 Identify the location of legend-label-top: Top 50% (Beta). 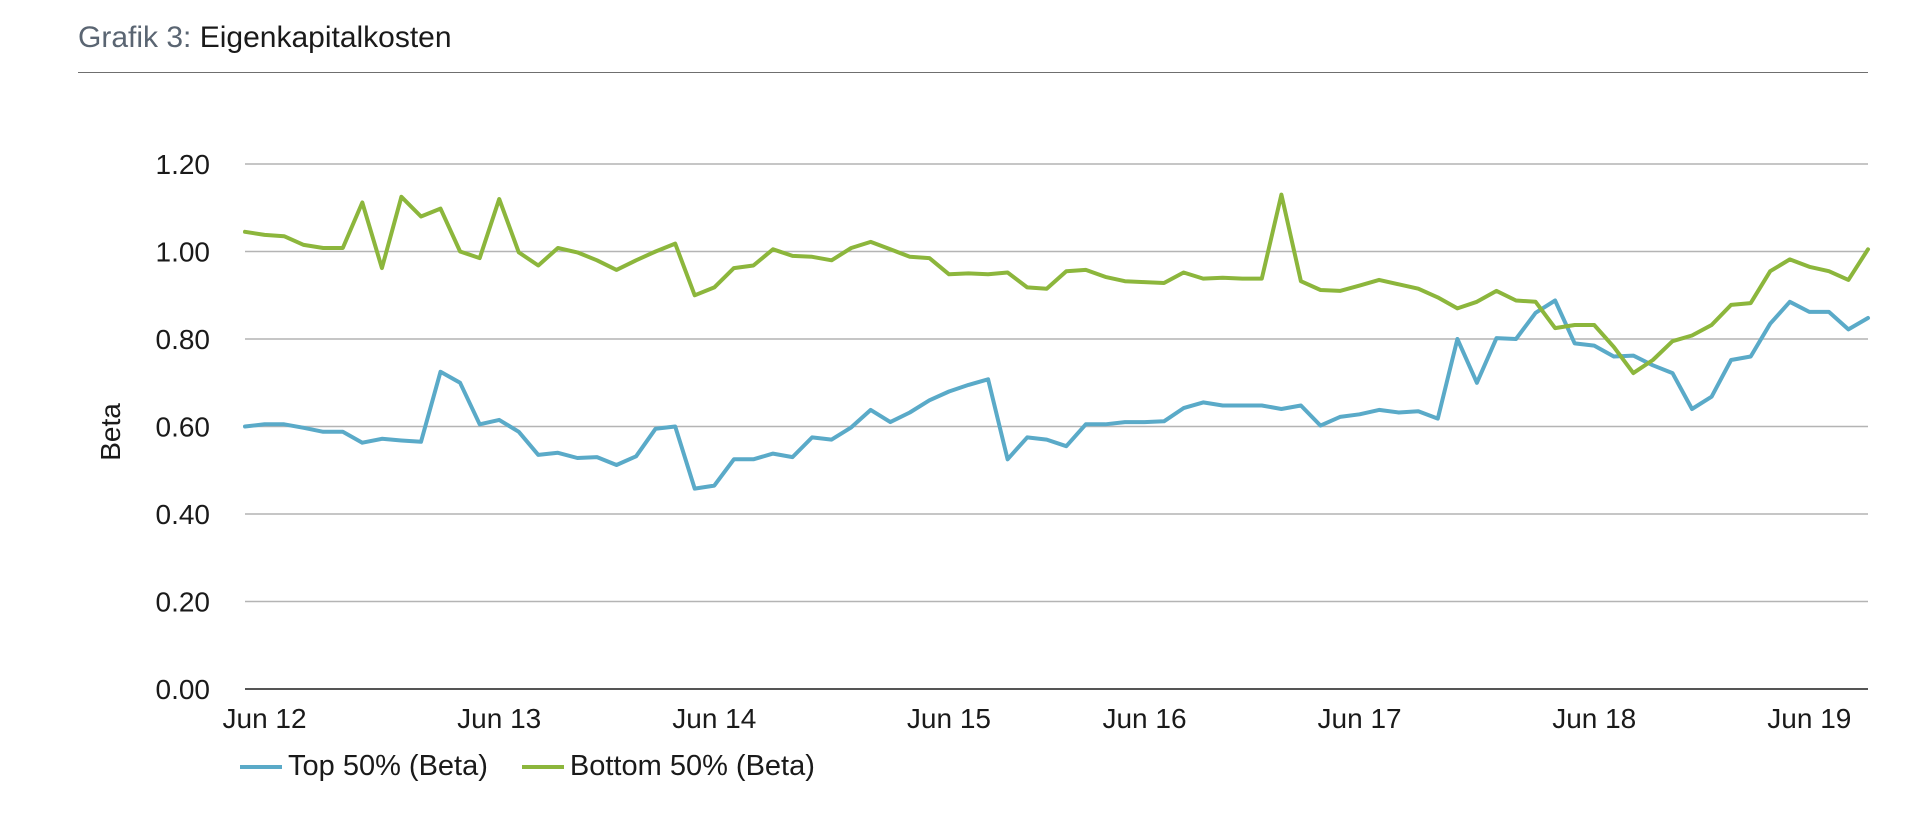
(388, 766).